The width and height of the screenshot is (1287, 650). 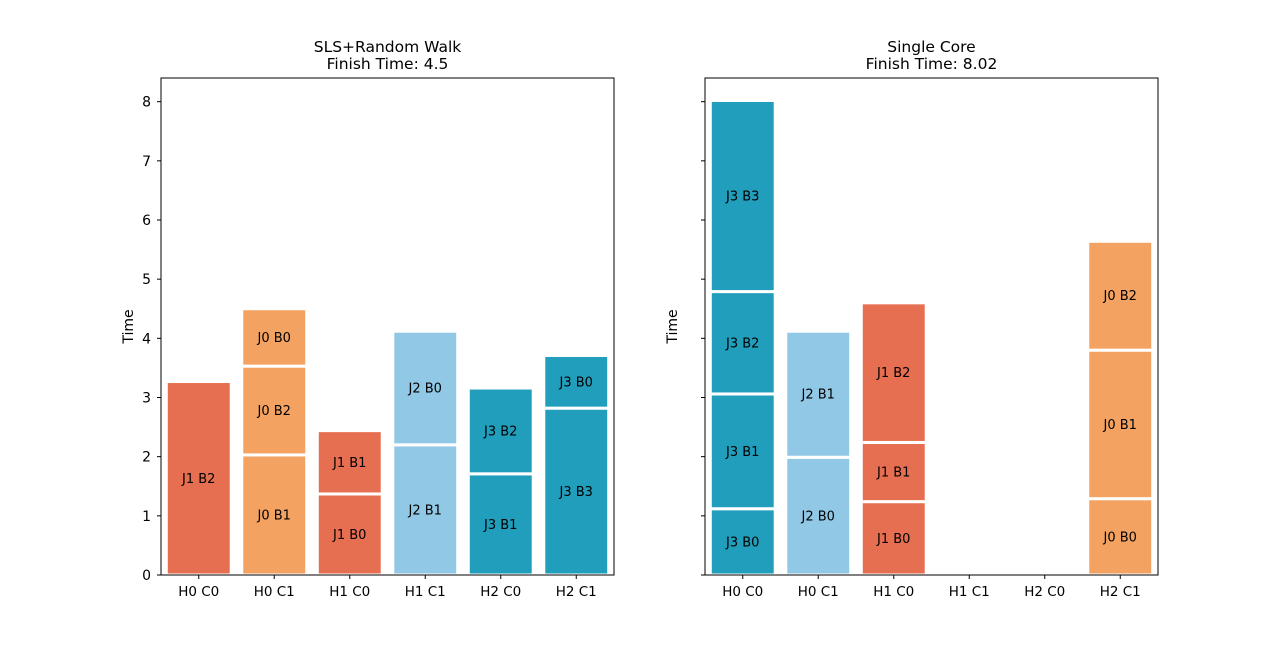 What do you see at coordinates (146, 458) in the screenshot?
I see `y-tick-label: 2` at bounding box center [146, 458].